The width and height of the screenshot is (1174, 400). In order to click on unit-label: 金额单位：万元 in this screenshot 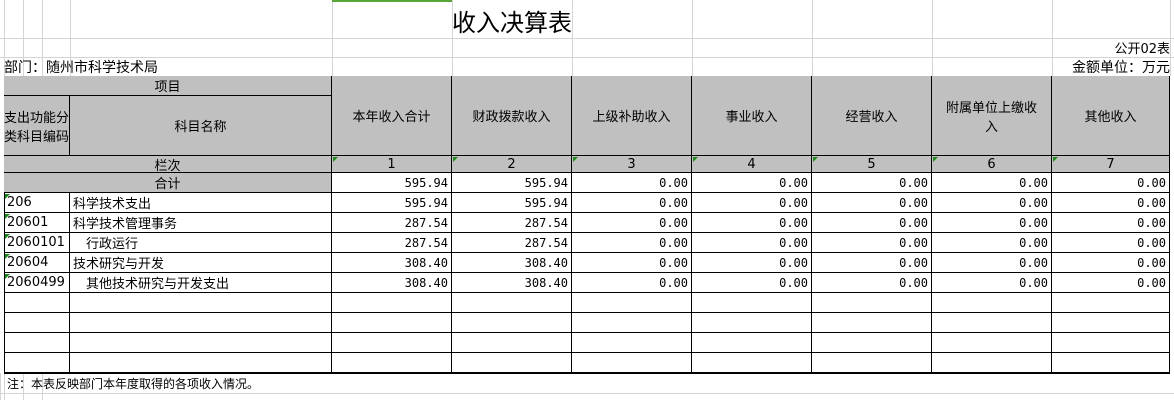, I will do `click(1121, 67)`.